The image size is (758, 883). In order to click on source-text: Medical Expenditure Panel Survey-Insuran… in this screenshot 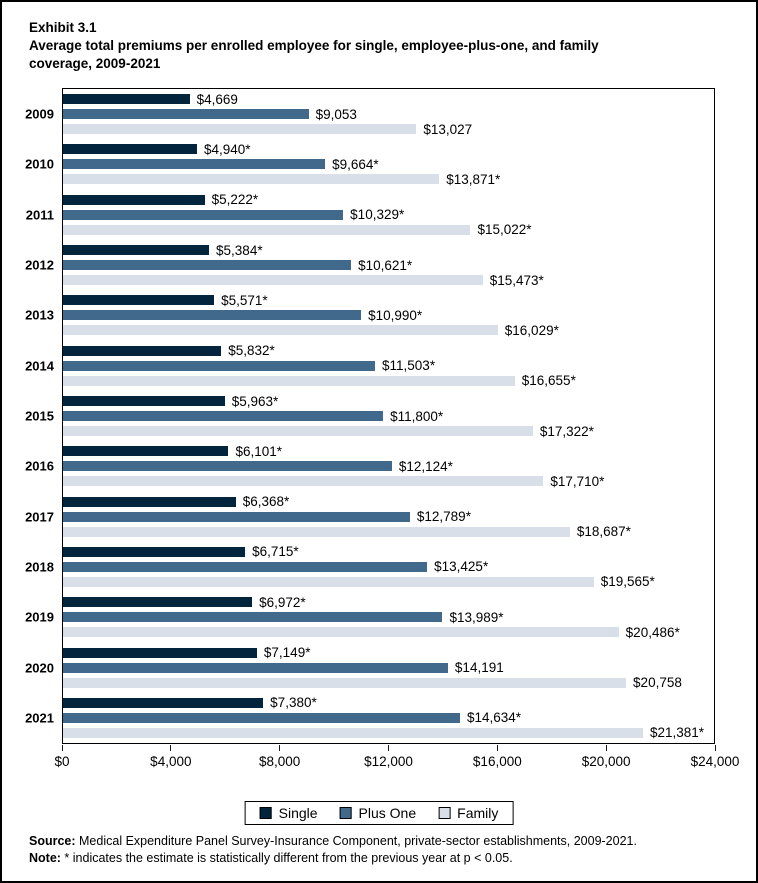, I will do `click(356, 841)`.